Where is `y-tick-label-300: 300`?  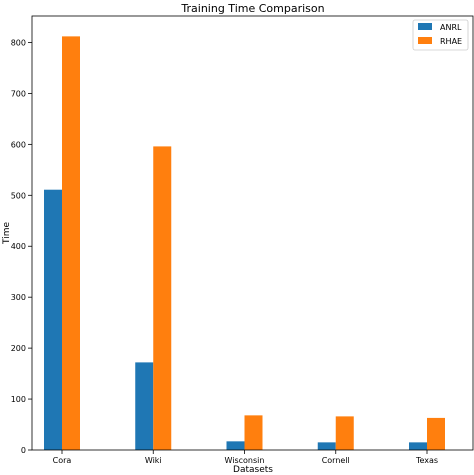 y-tick-label-300: 300 is located at coordinates (18, 297).